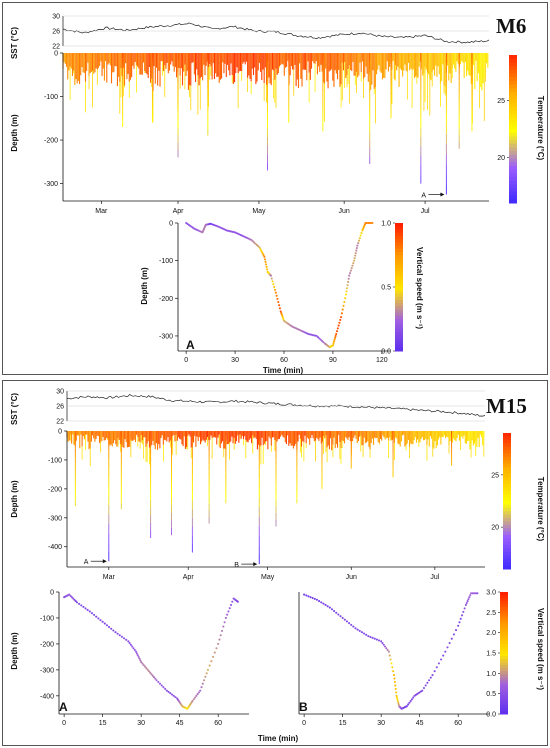 This screenshot has height=748, width=550. I want to click on dive-x-tick-label: Mar, so click(101, 211).